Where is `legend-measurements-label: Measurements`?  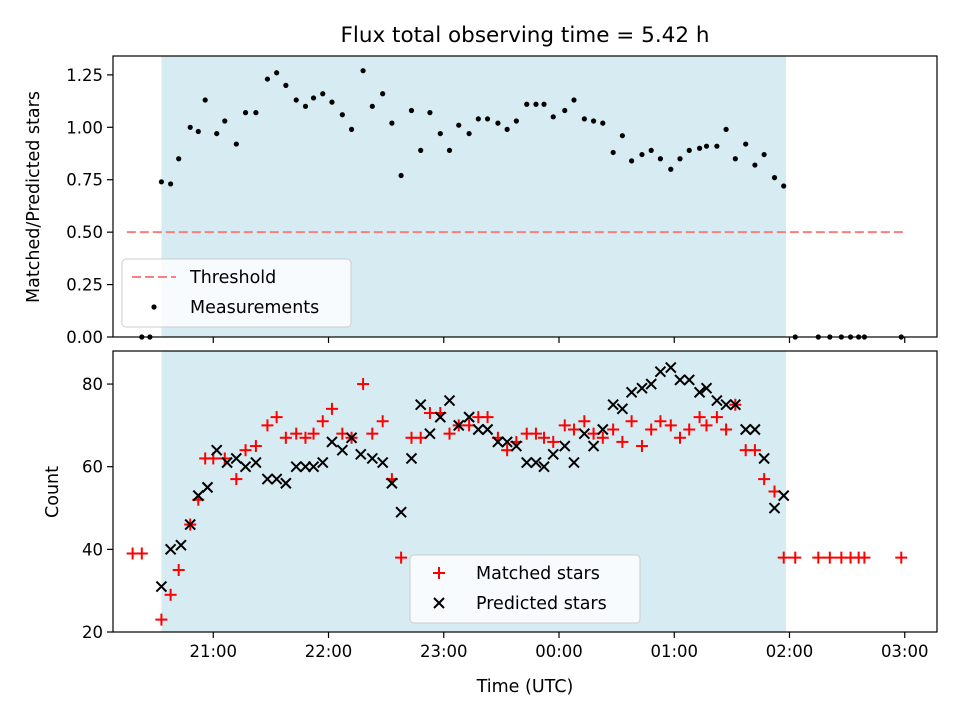 legend-measurements-label: Measurements is located at coordinates (254, 308).